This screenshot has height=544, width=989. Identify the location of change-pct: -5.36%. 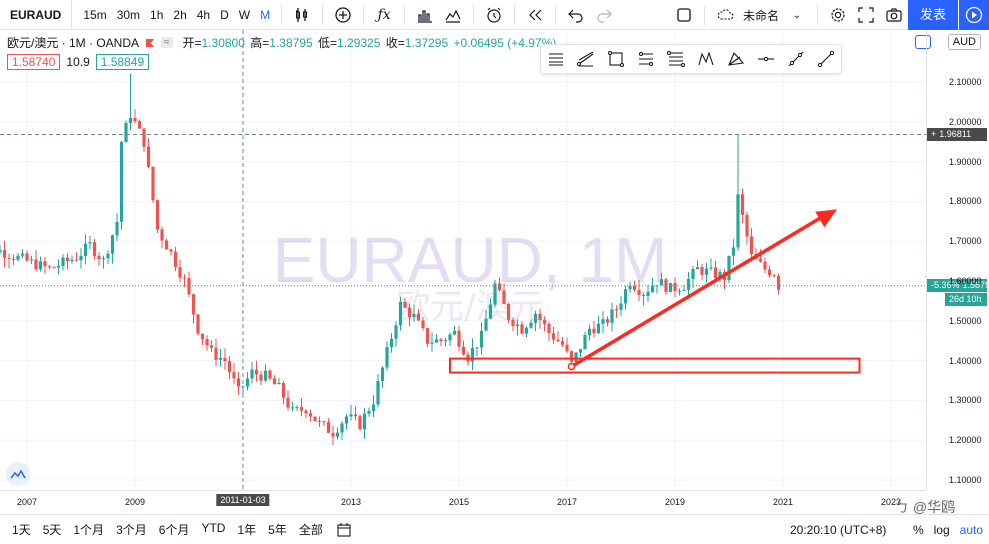
(945, 285).